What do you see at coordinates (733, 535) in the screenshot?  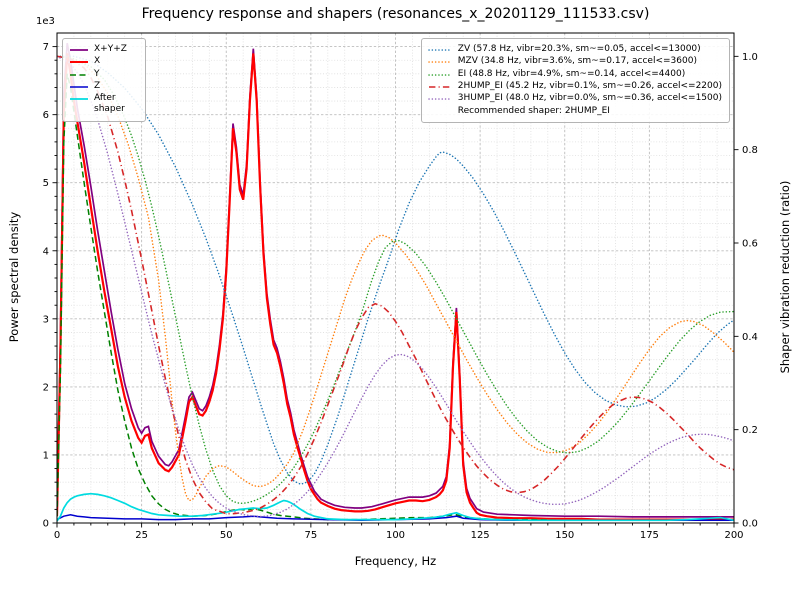 I see `svg-text: 200` at bounding box center [733, 535].